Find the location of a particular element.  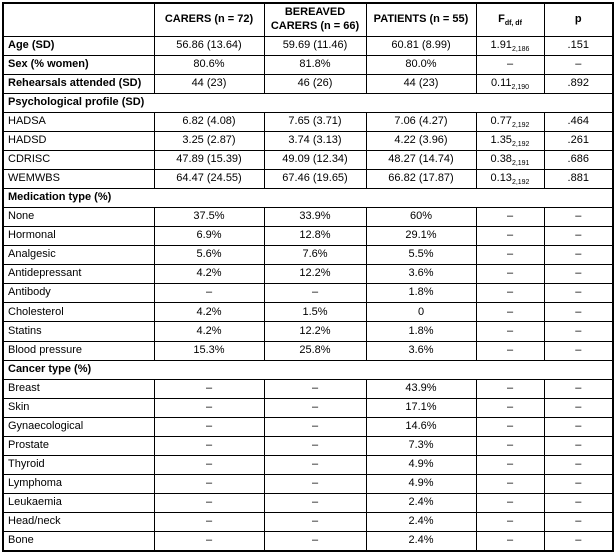

row-label: Leukaemia is located at coordinates (78, 503).